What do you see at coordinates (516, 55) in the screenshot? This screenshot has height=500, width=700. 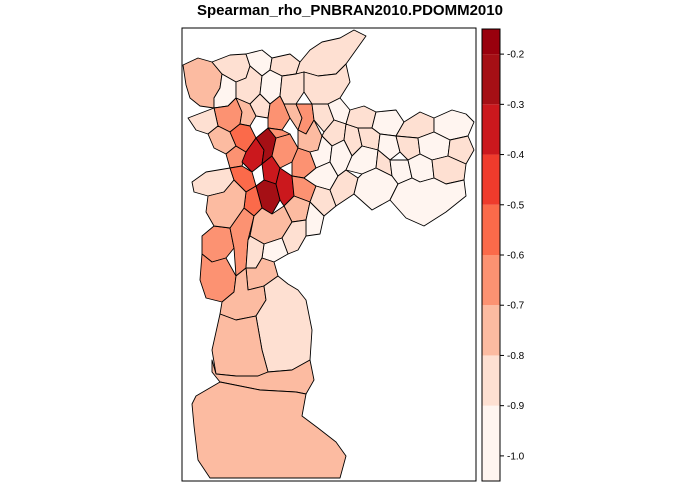 I see `legend-tick-label: -0.2` at bounding box center [516, 55].